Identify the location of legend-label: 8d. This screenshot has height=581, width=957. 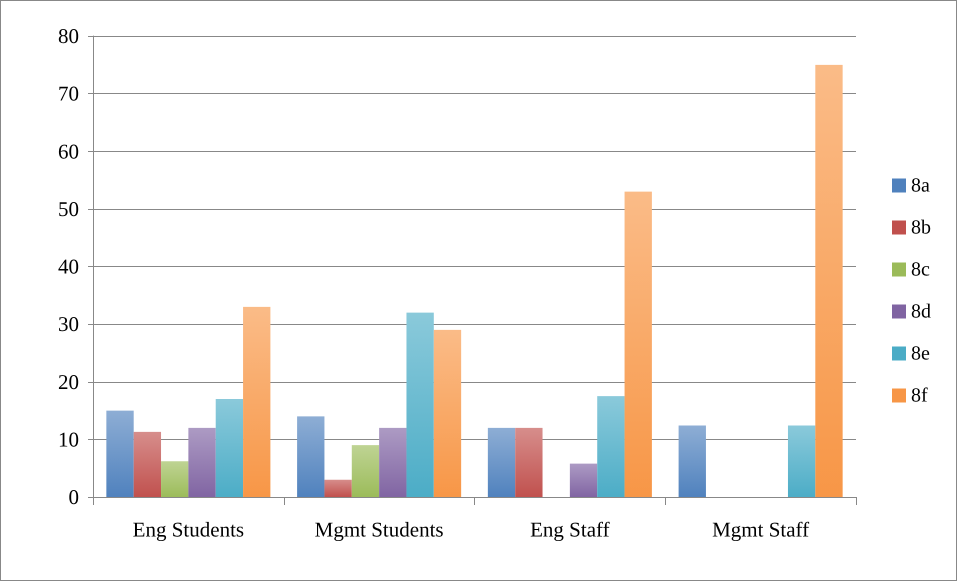
(921, 311).